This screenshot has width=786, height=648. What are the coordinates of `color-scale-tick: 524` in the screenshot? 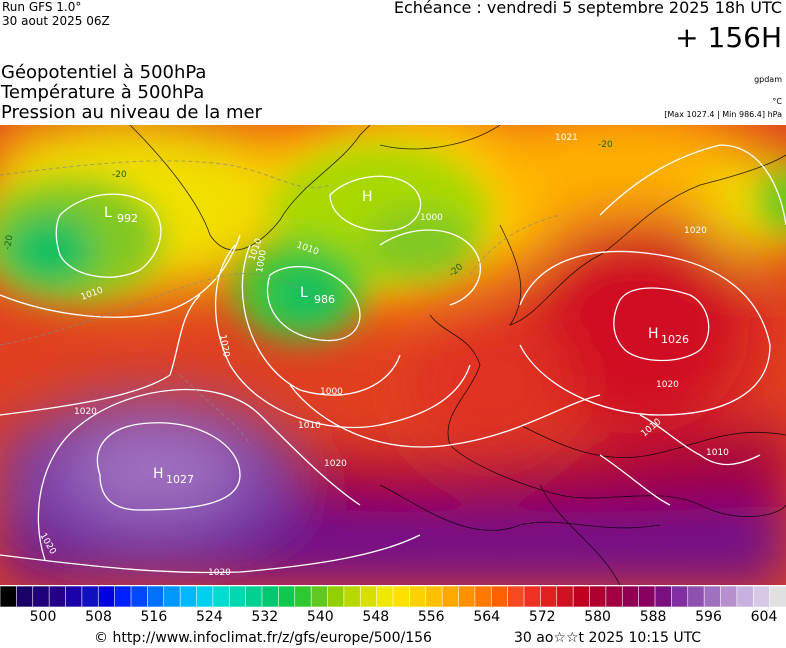 It's located at (209, 617).